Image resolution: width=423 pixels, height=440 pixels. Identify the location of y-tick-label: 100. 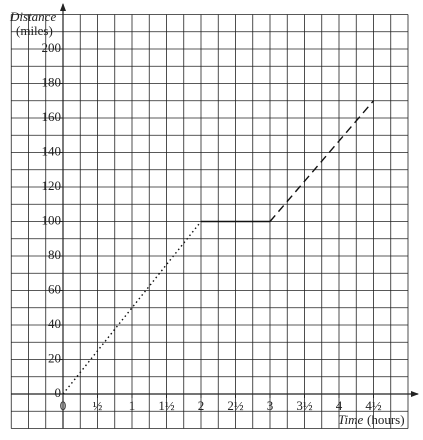
(52, 219).